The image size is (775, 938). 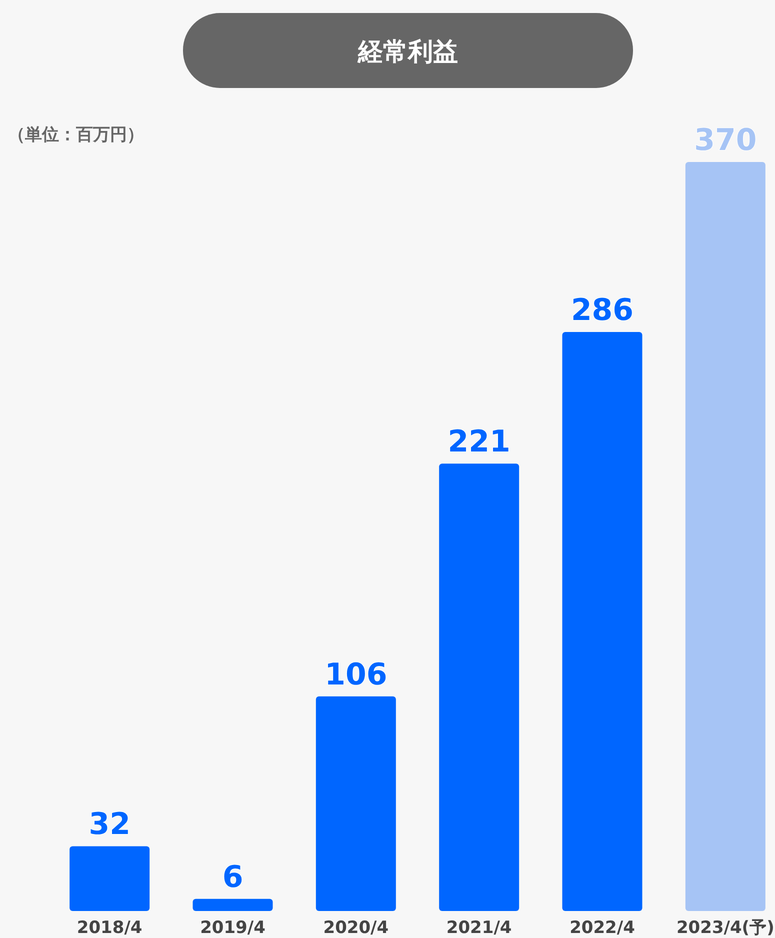 I want to click on x-tick-label: 2022/4, so click(x=603, y=928).